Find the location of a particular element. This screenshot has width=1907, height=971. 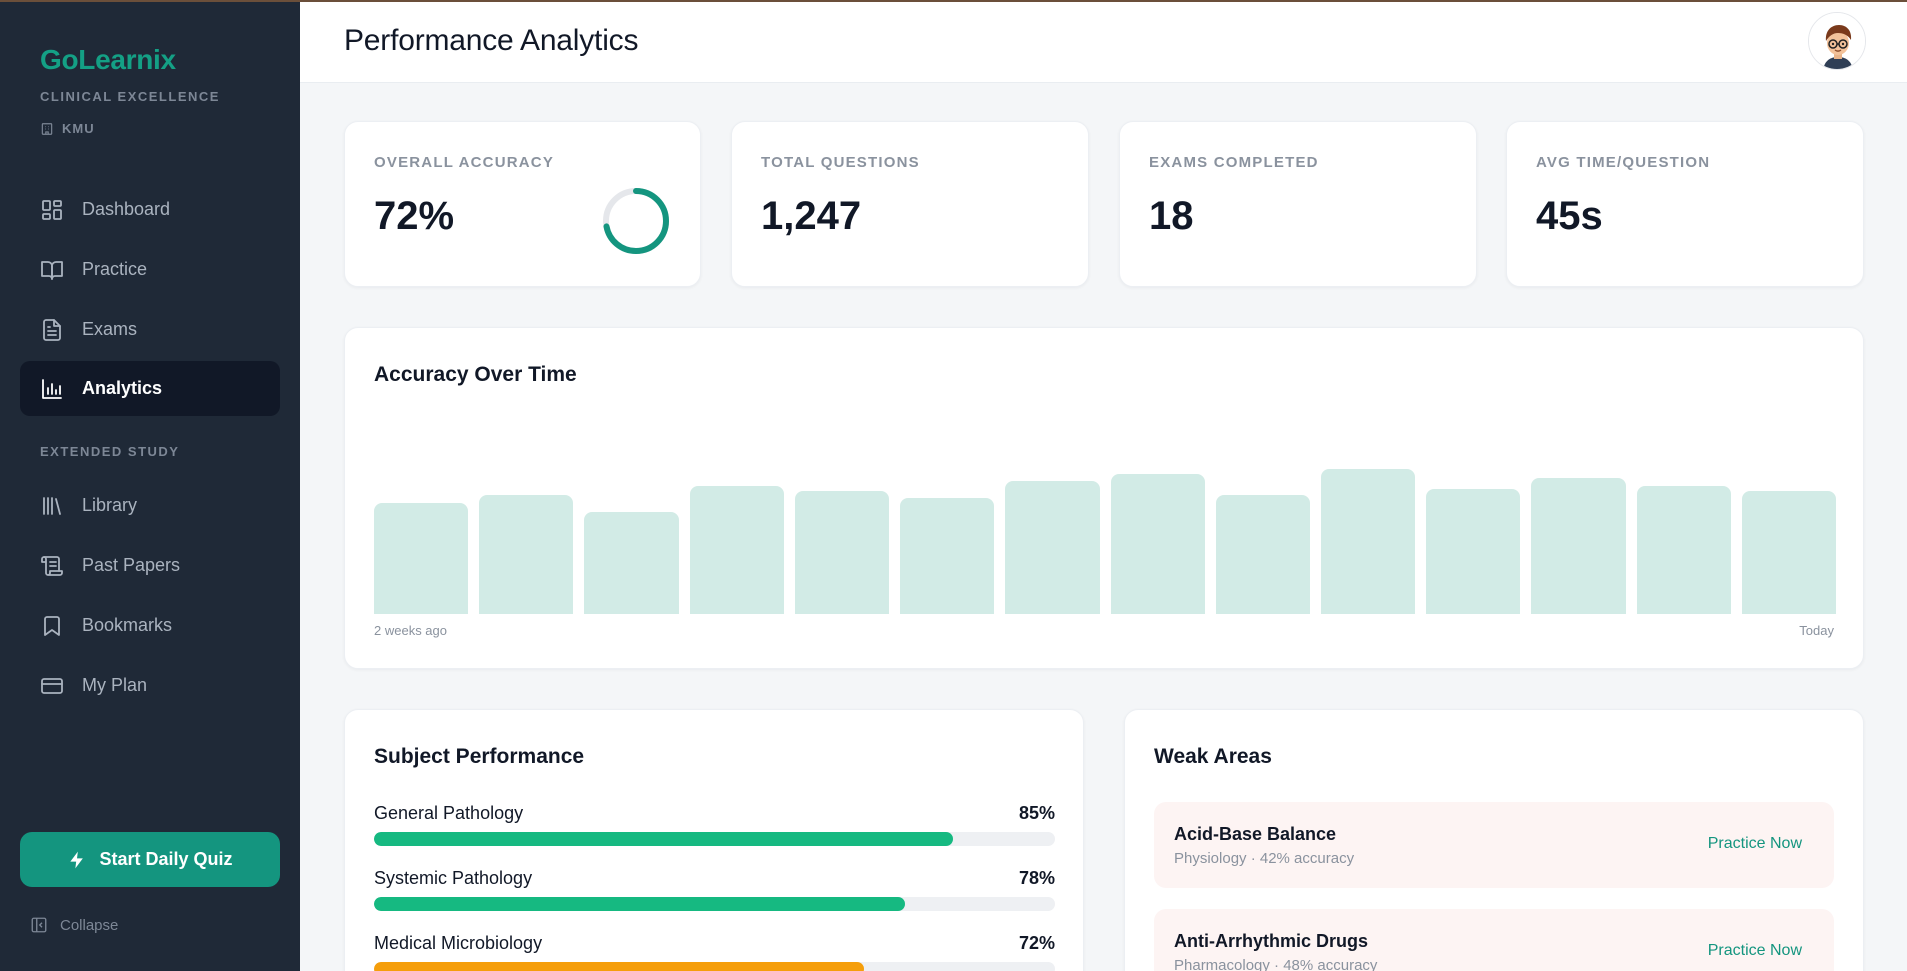

weak-area-meta: Pharmacology · 48% accuracy is located at coordinates (1276, 964).